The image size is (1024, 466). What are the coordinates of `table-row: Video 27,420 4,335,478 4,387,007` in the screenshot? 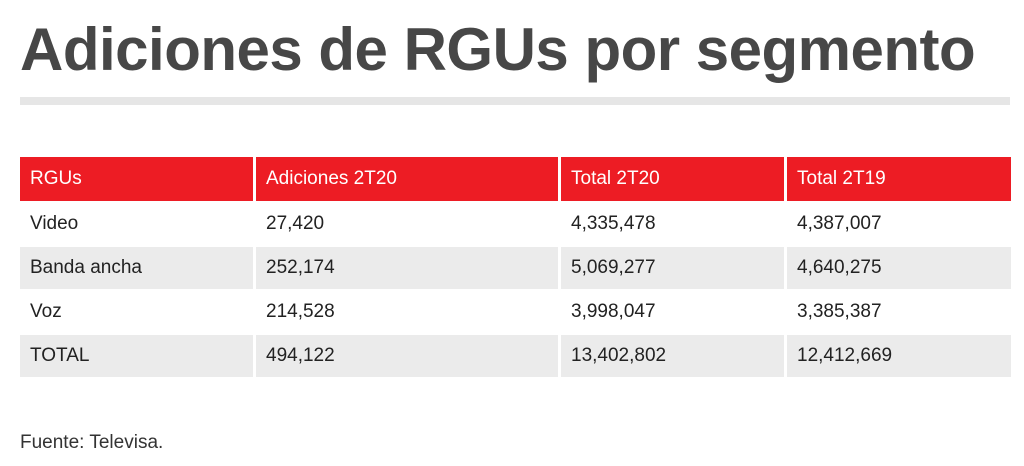 It's located at (515, 224).